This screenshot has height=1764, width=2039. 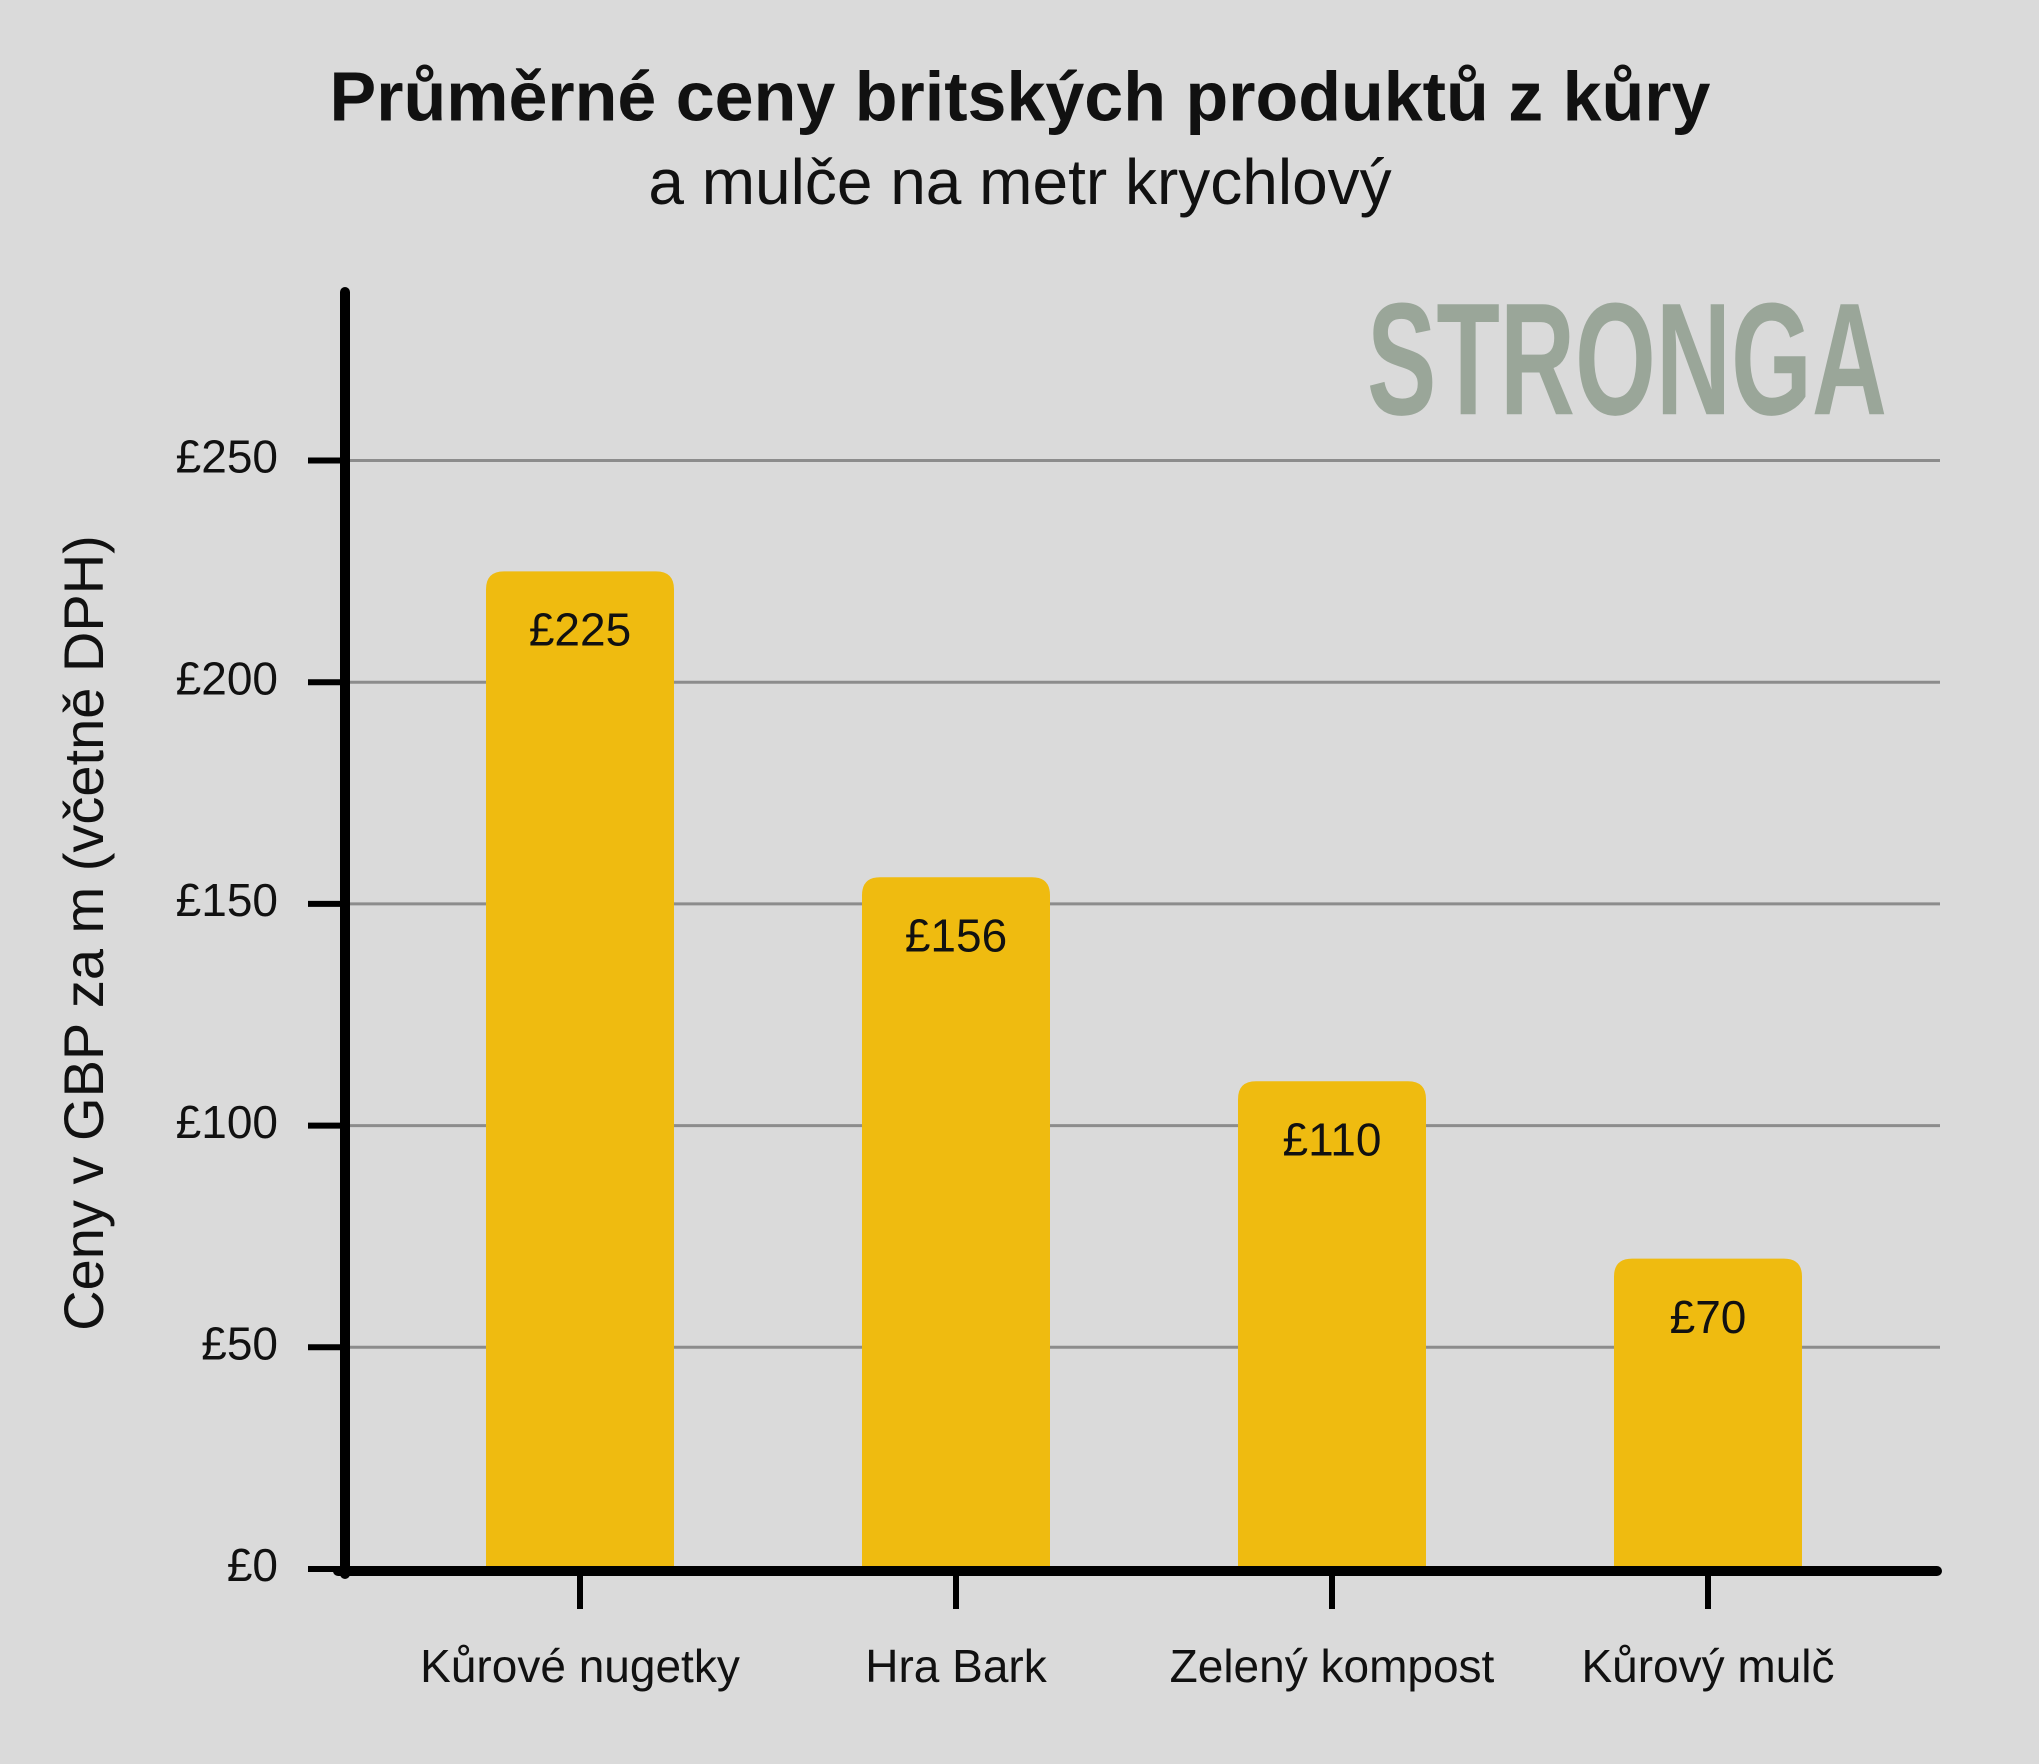 I want to click on y-axis-label: Ceny v GBP za m (včetně DPH), so click(x=83, y=933).